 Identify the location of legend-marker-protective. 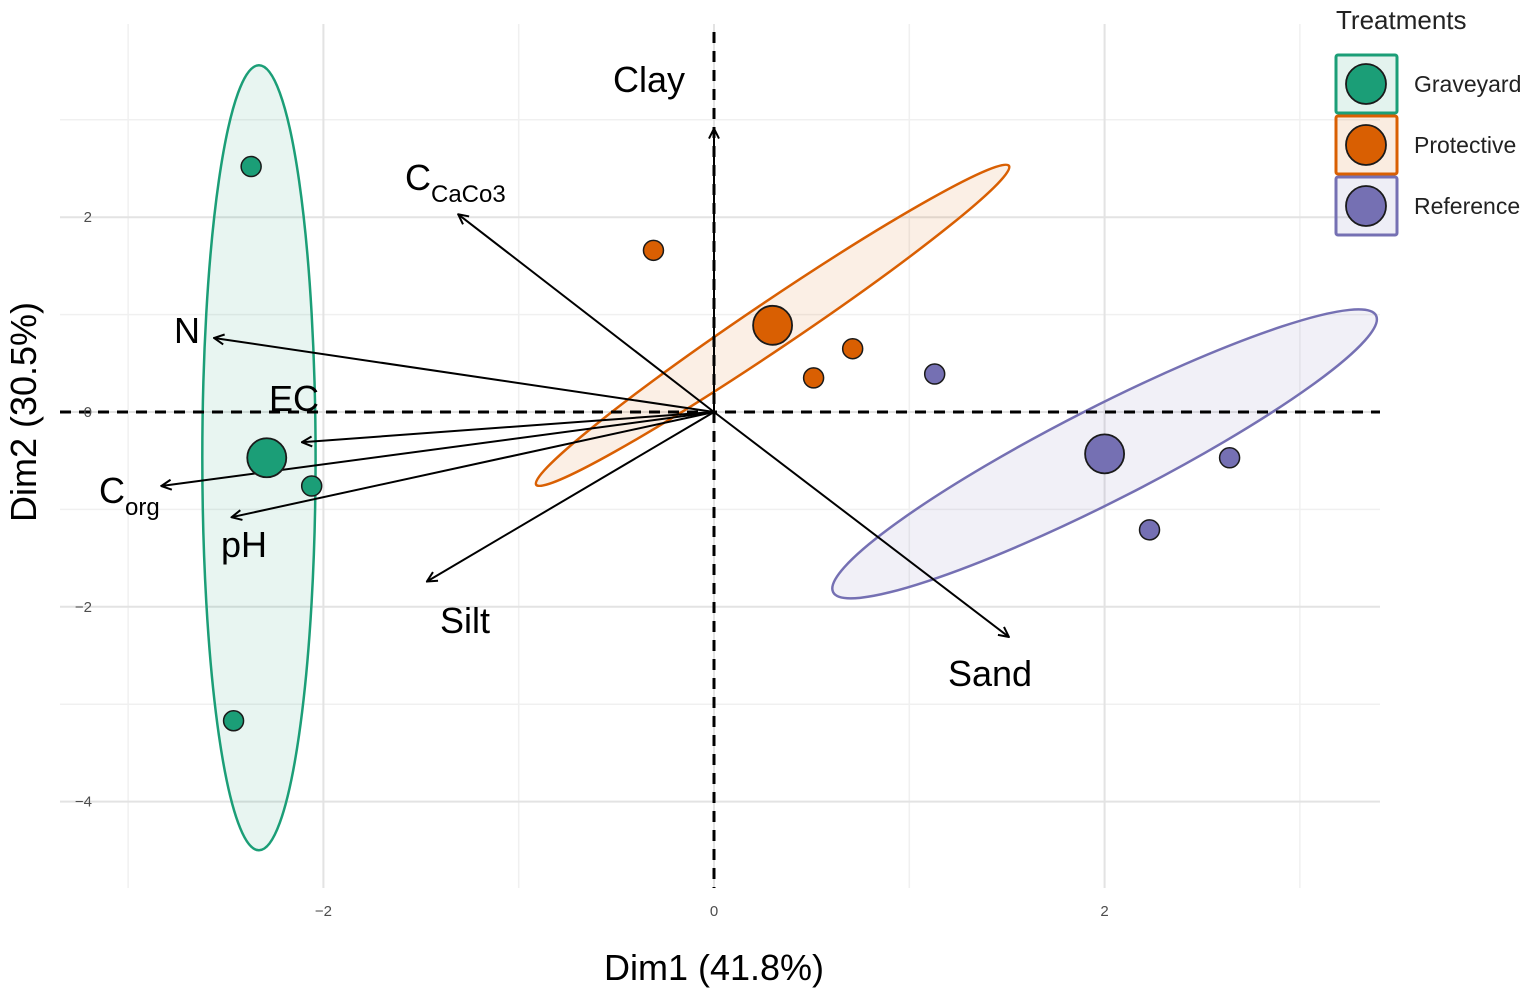
(1366, 145).